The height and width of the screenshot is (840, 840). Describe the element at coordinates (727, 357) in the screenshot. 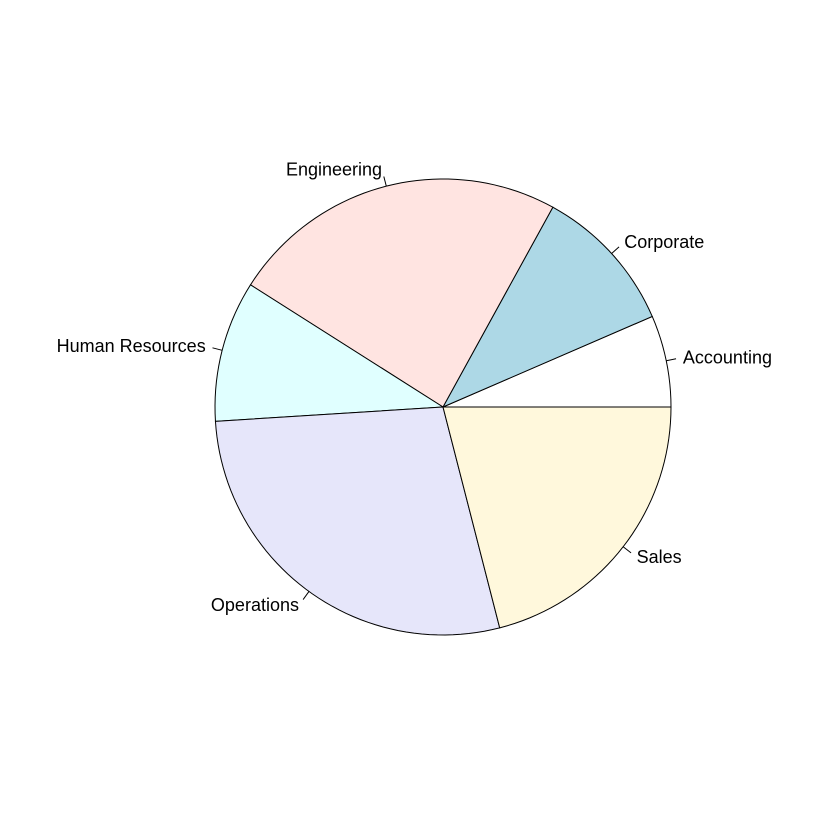

I see `pie-label: Accounting` at that location.